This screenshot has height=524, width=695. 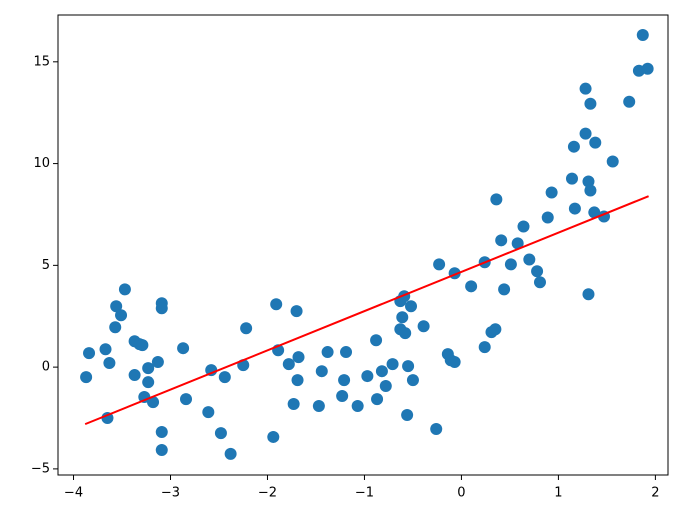 I want to click on x-tick-label: −2, so click(x=267, y=493).